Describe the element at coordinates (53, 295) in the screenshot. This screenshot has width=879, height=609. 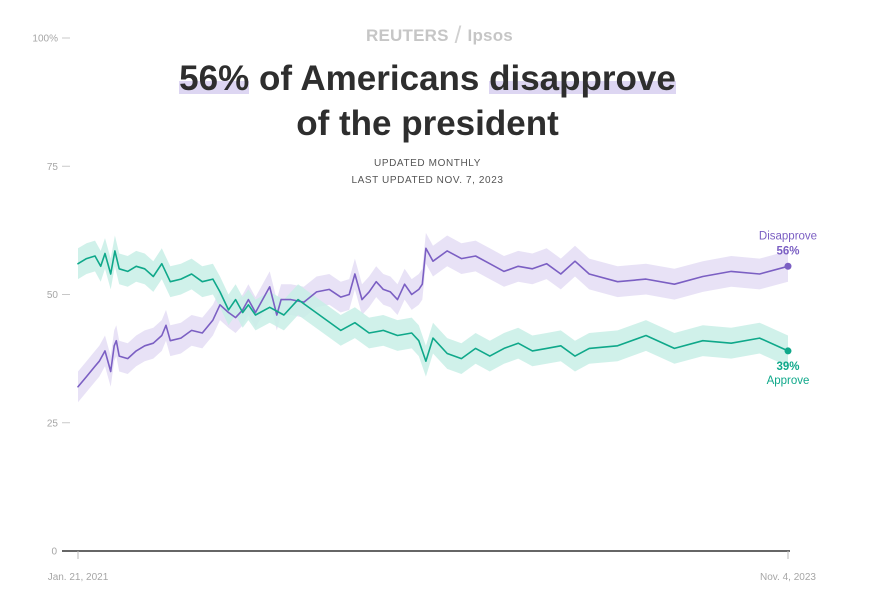
I see `y-tick-label: 50` at that location.